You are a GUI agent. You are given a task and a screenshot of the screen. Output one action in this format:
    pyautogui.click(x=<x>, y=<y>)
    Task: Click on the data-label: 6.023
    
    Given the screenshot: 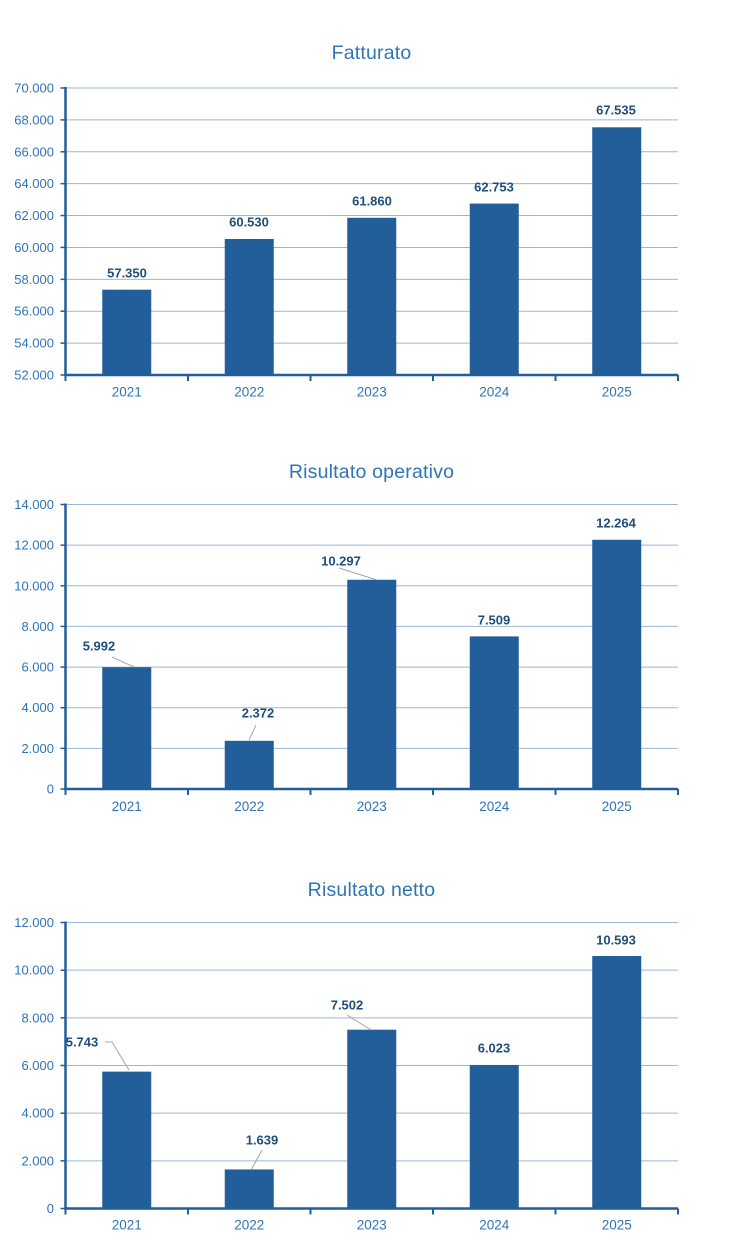 What is the action you would take?
    pyautogui.click(x=494, y=1048)
    